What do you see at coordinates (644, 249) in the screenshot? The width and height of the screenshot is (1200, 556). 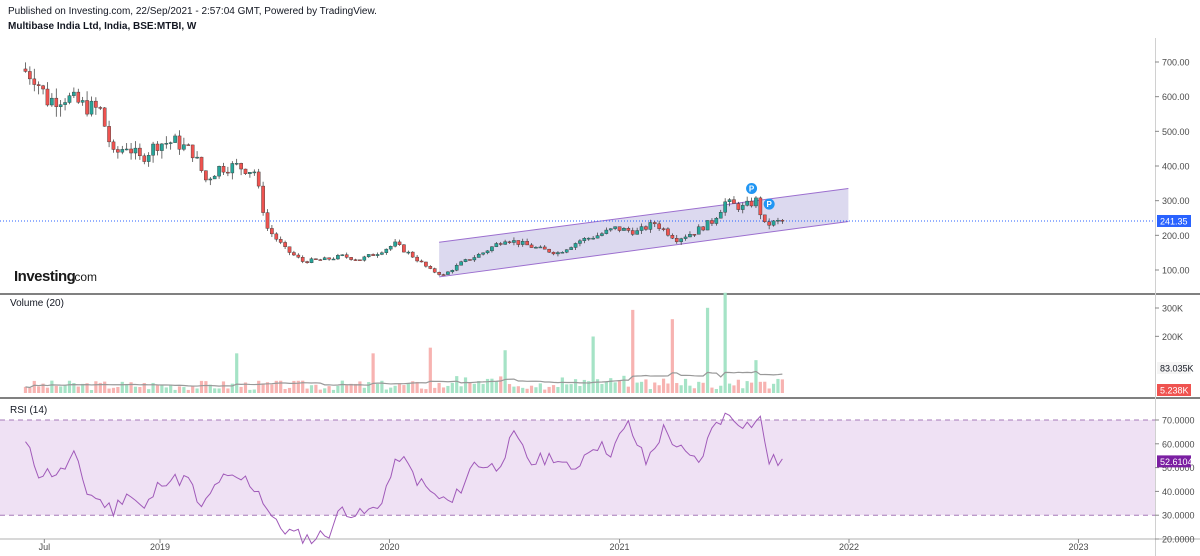 I see `channel-lower-line` at bounding box center [644, 249].